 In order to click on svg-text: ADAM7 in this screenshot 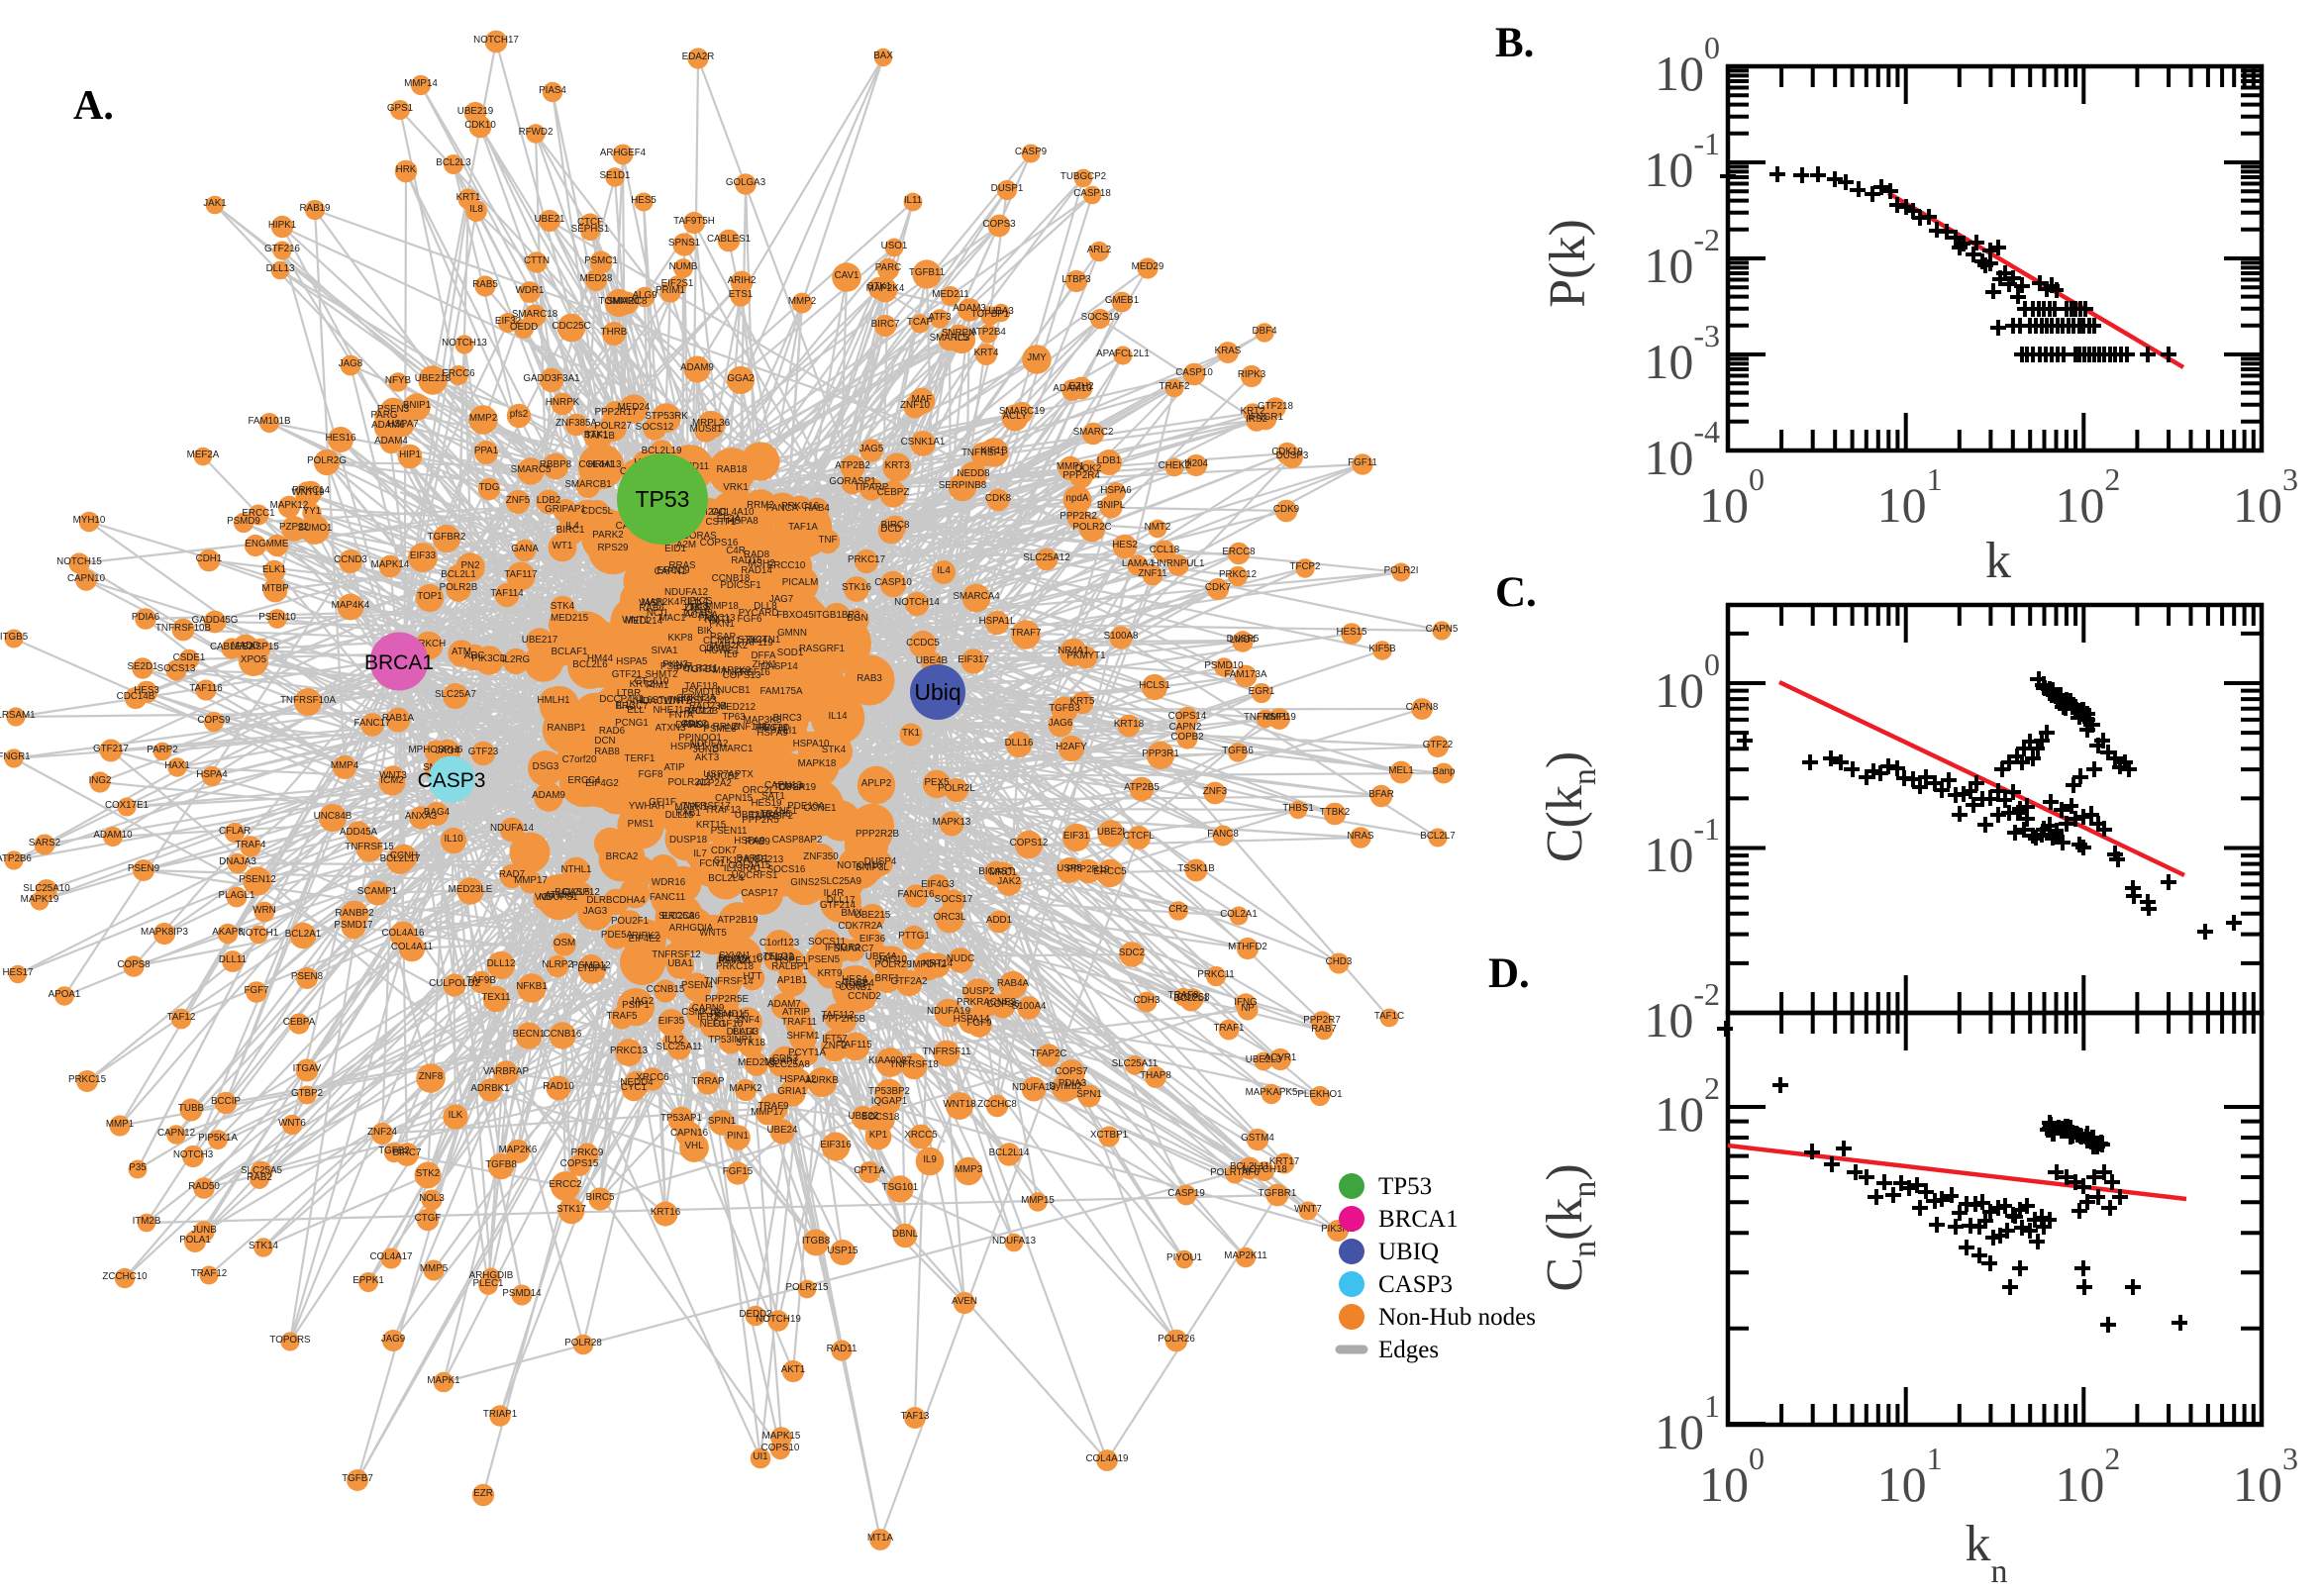, I will do `click(784, 1004)`.